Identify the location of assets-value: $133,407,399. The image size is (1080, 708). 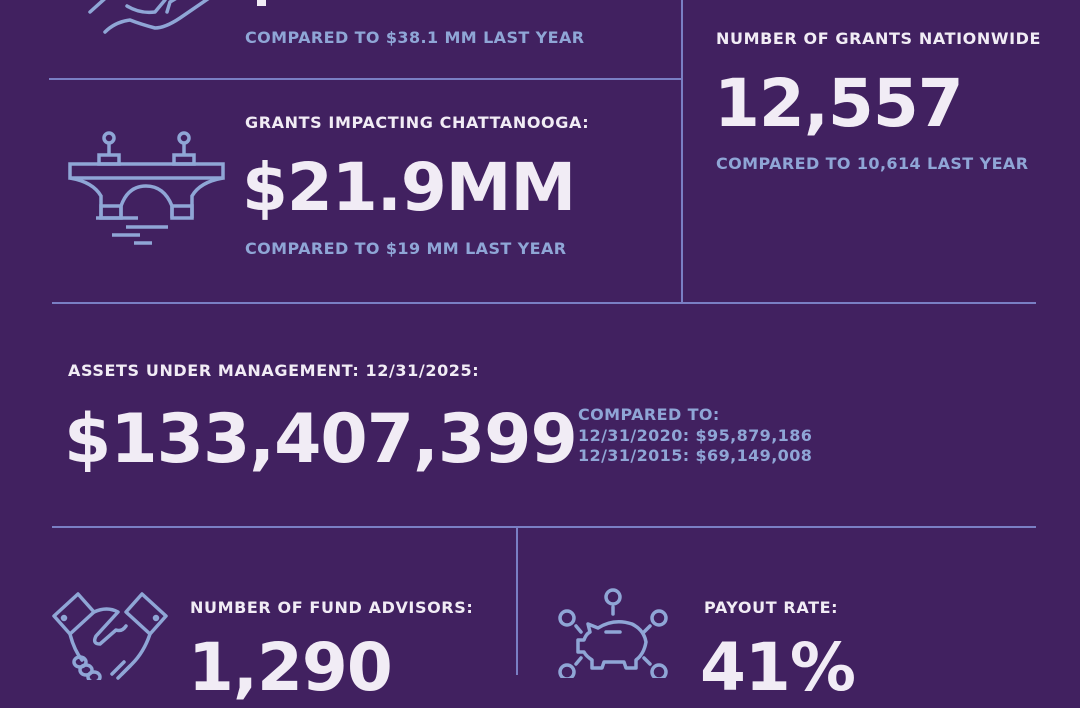
(321, 439).